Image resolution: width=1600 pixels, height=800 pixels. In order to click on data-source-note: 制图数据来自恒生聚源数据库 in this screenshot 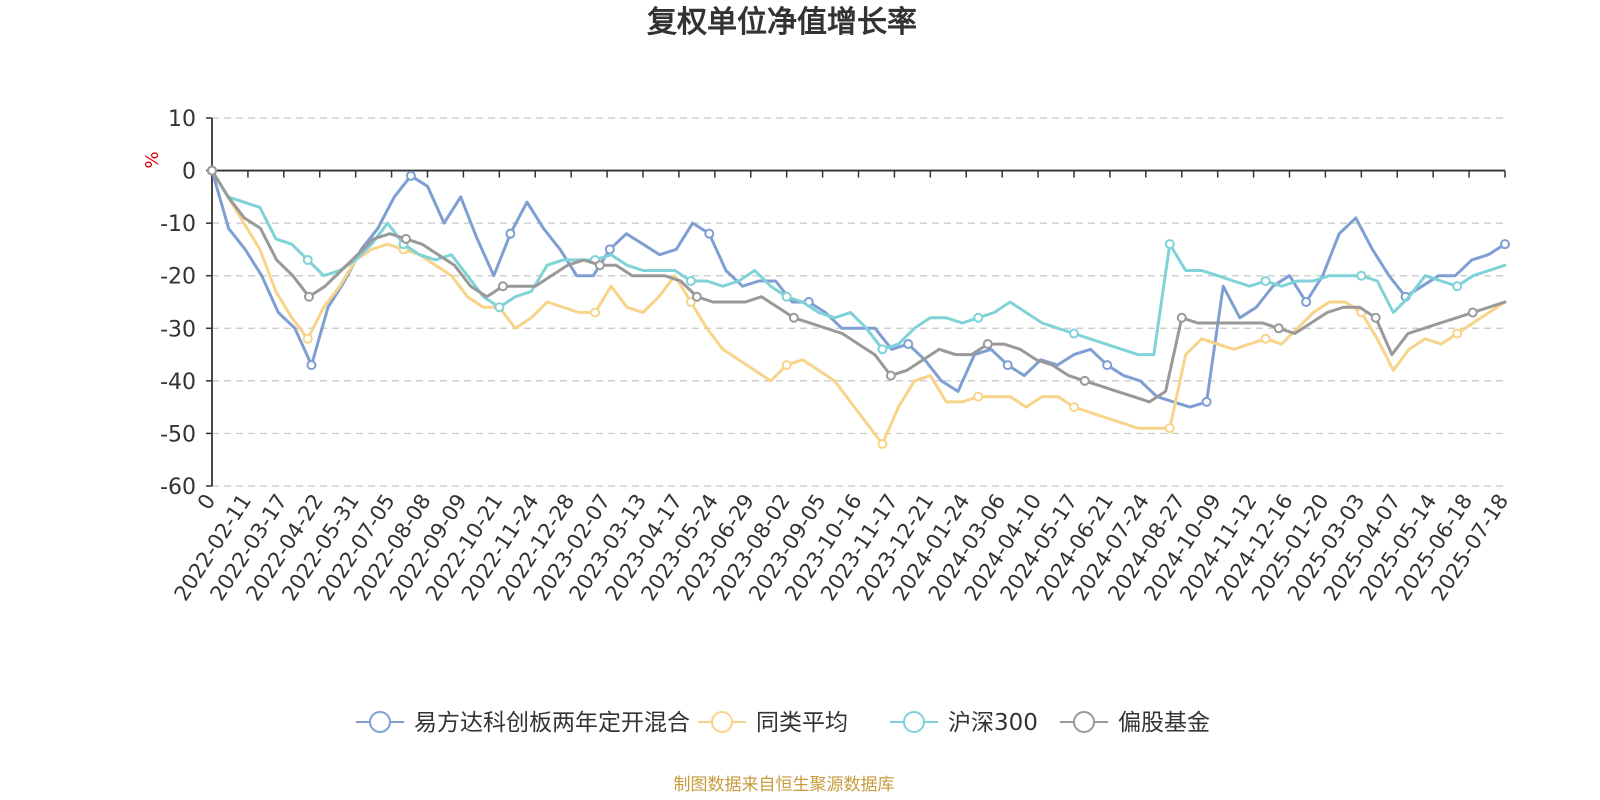, I will do `click(784, 785)`.